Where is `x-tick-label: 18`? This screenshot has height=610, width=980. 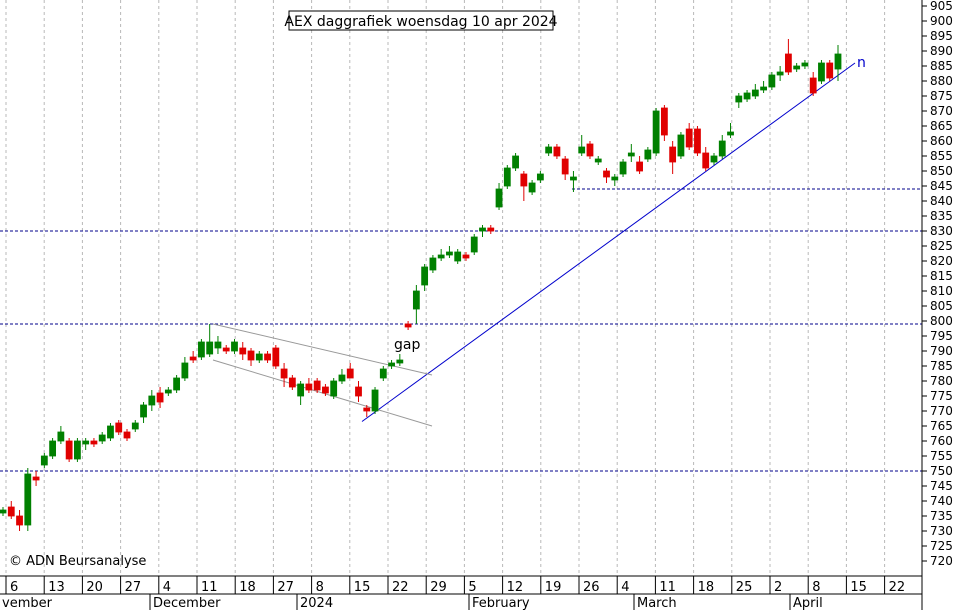
x-tick-label: 18 is located at coordinates (706, 587).